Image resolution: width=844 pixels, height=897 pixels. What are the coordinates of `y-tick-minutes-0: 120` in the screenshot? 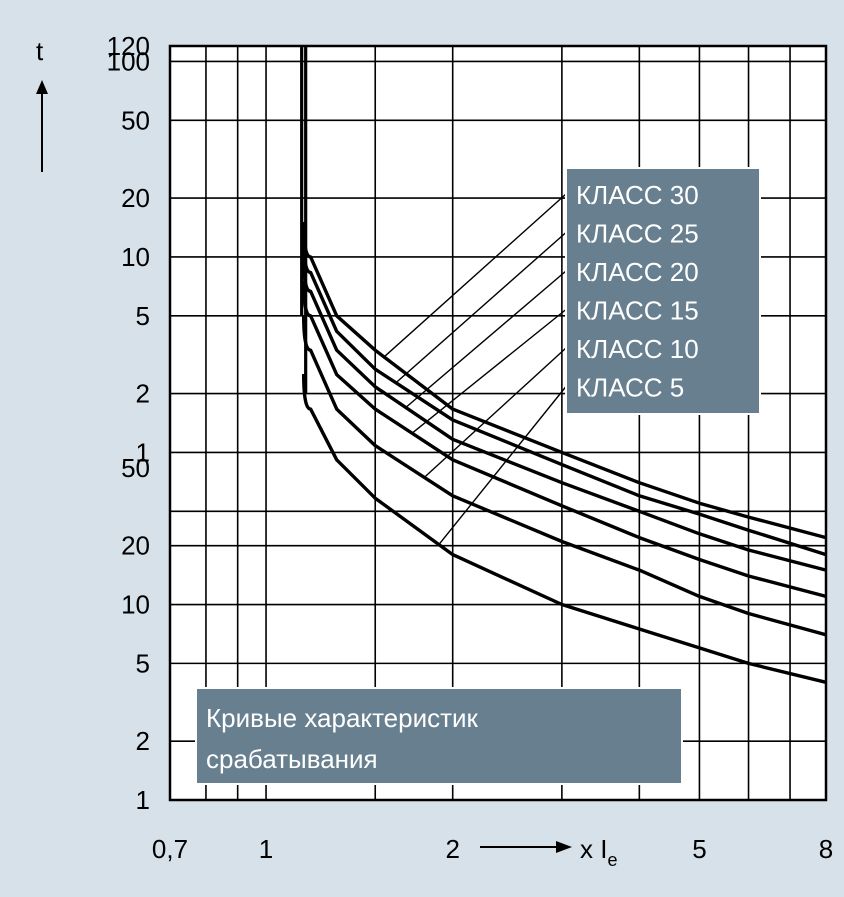 It's located at (128, 46).